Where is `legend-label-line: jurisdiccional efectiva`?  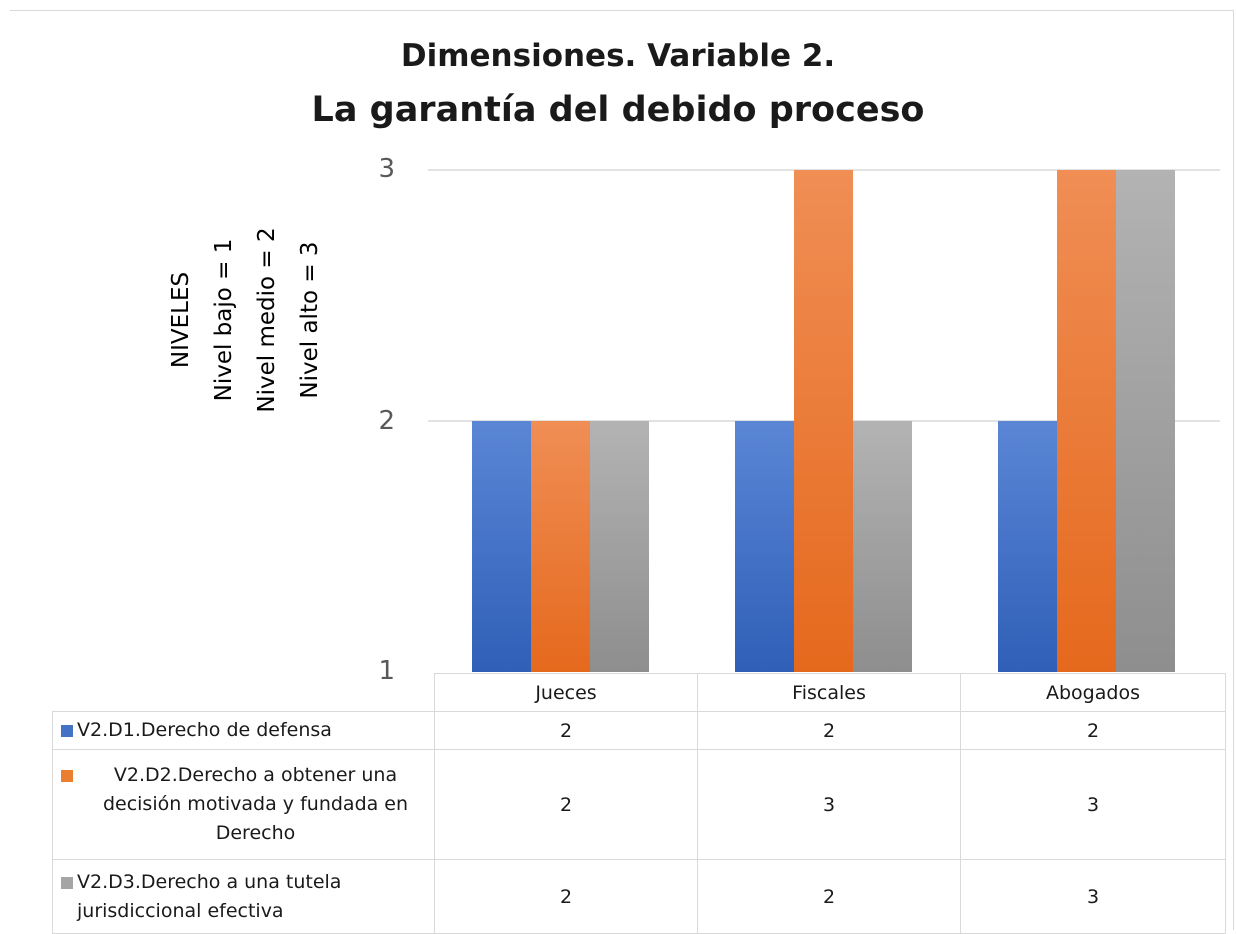
legend-label-line: jurisdiccional efectiva is located at coordinates (180, 910).